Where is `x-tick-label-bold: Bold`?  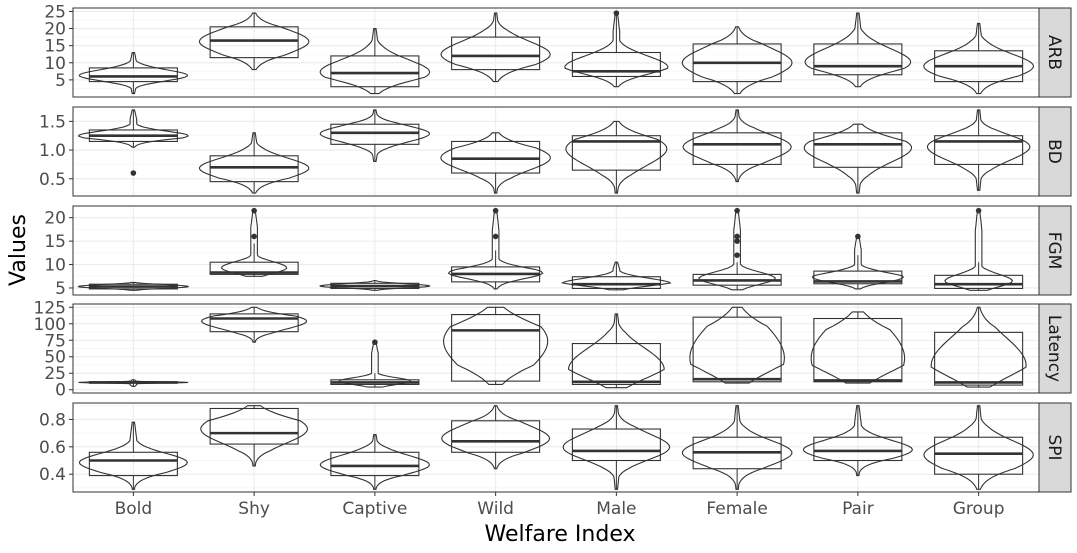 x-tick-label-bold: Bold is located at coordinates (134, 509).